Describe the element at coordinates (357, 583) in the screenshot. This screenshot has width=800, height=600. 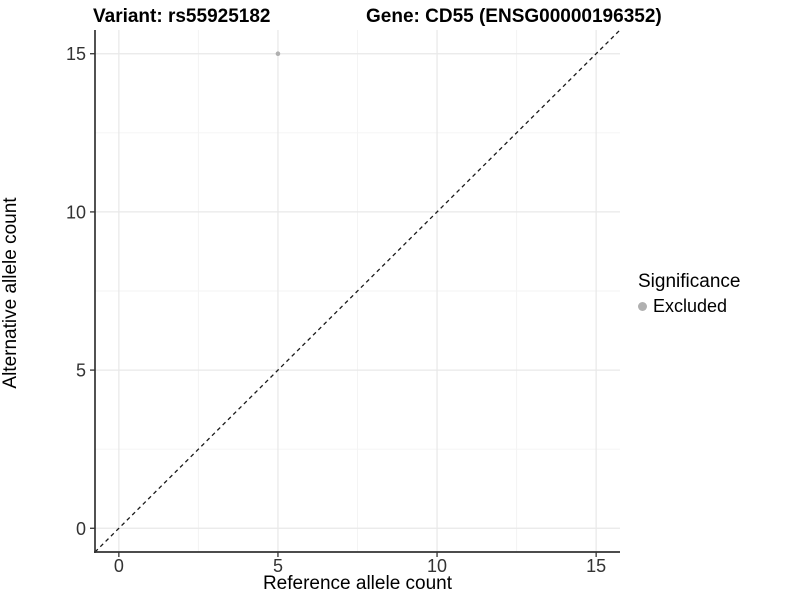
I see `x-axis-title: Reference allele count` at that location.